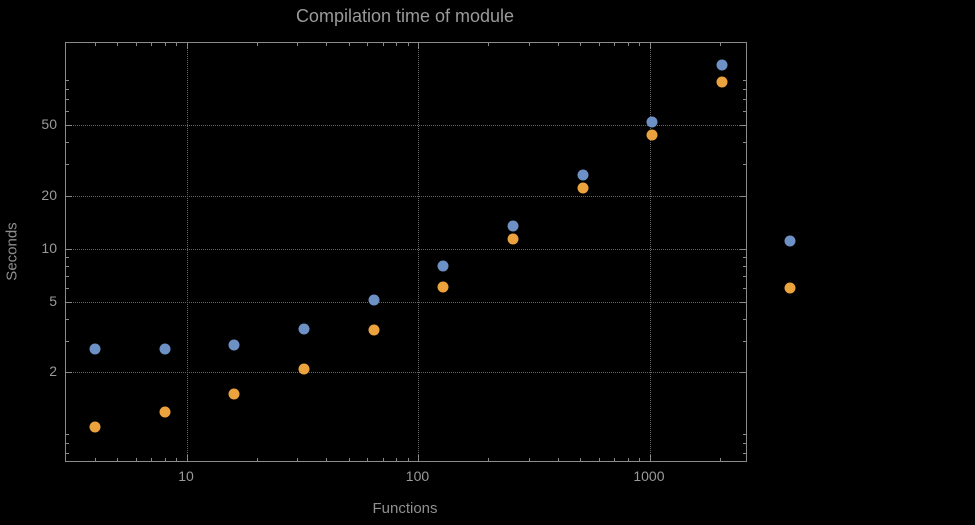 This screenshot has width=975, height=525. What do you see at coordinates (49, 124) in the screenshot?
I see `y-tick-label: 50` at bounding box center [49, 124].